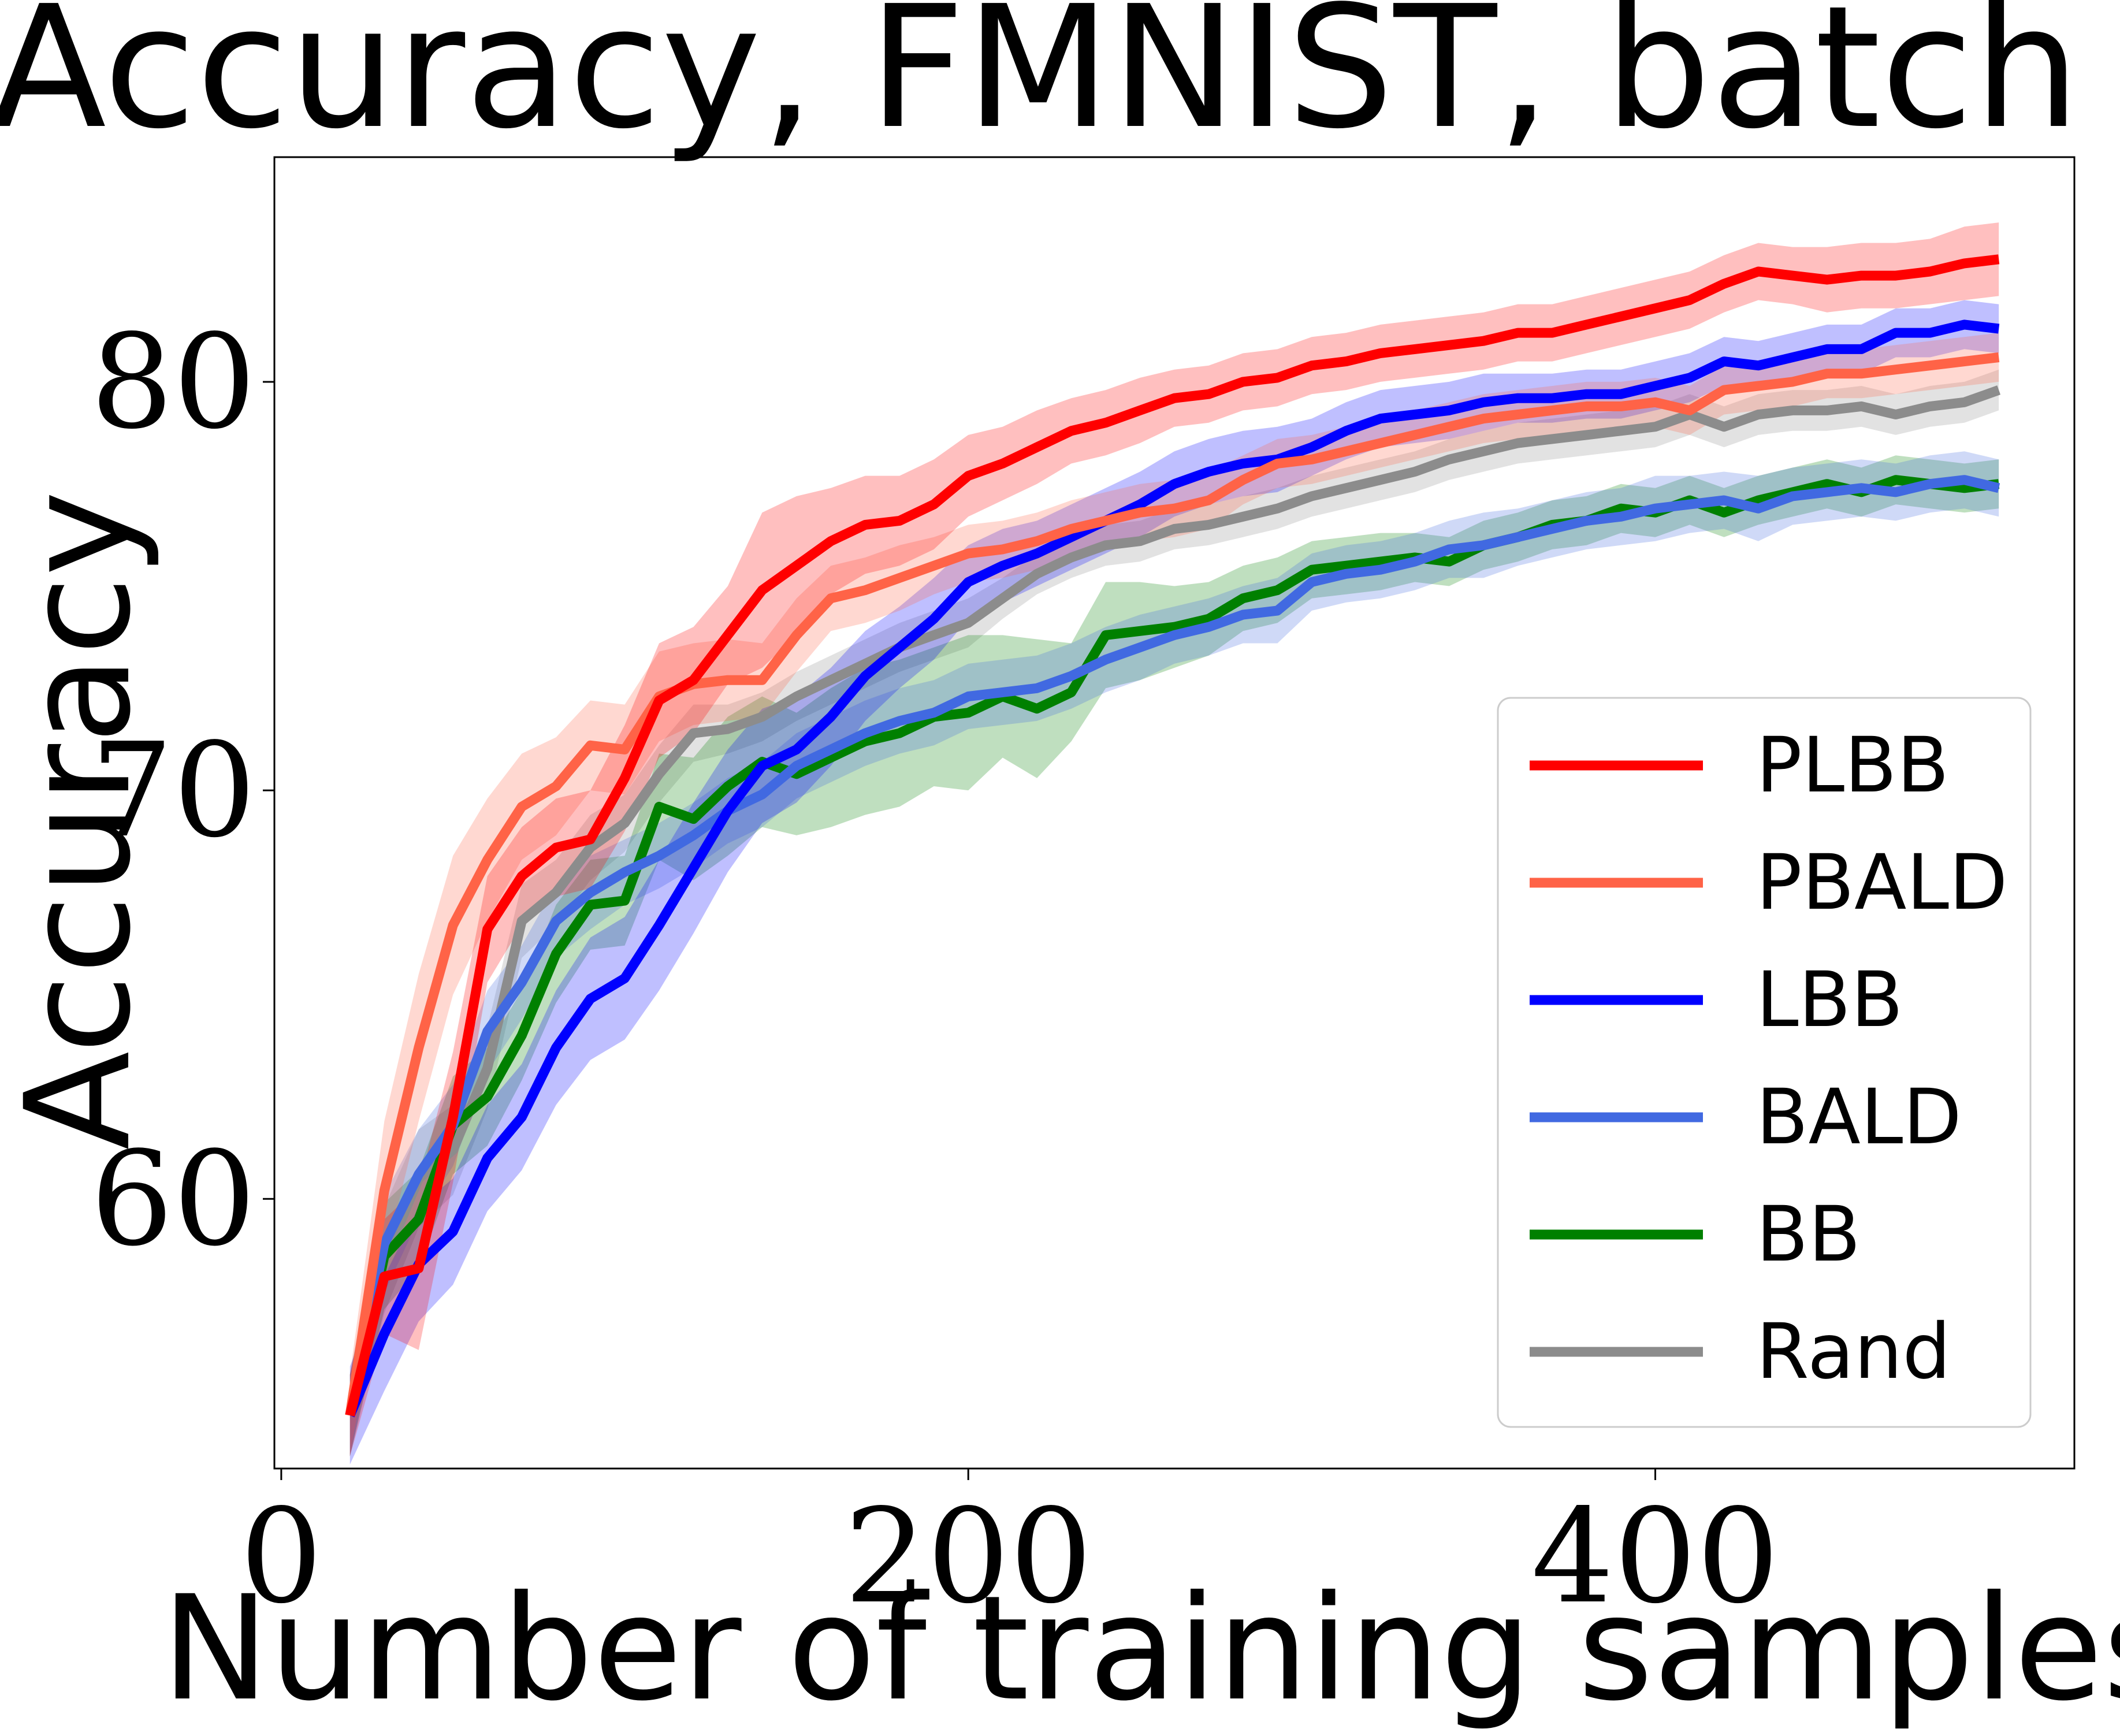  I want to click on legend: PLBB PBALD LBB BALD BB Rand, so click(1764, 1062).